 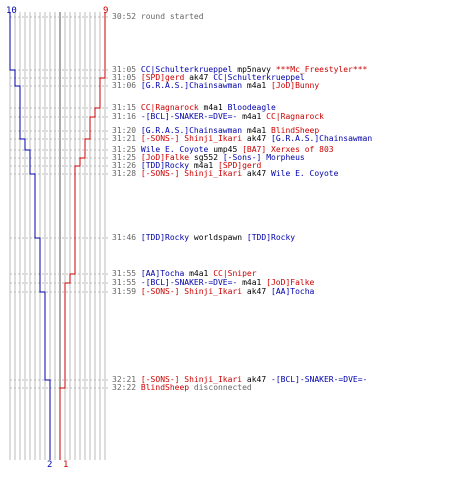 I want to click on event-time: 31:06, so click(x=124, y=85).